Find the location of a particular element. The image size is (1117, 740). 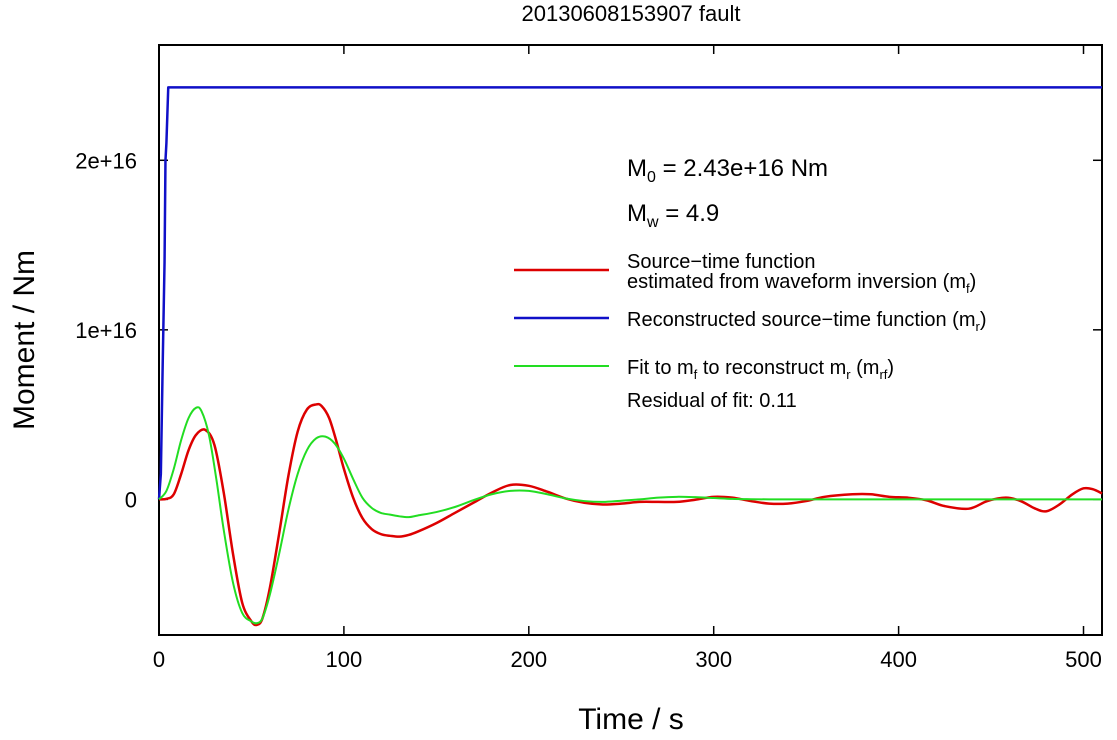

x-tick-label: 0 is located at coordinates (159, 659).